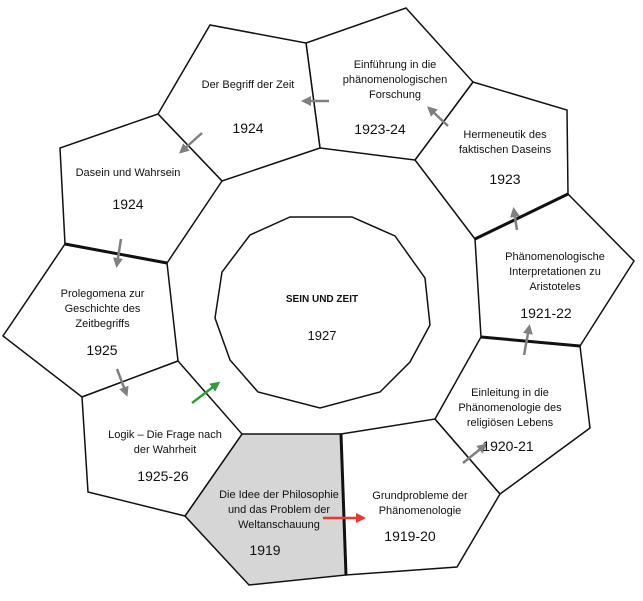 The width and height of the screenshot is (643, 601). Describe the element at coordinates (410, 536) in the screenshot. I see `segment-year-grundprobleme: 1919-20` at that location.